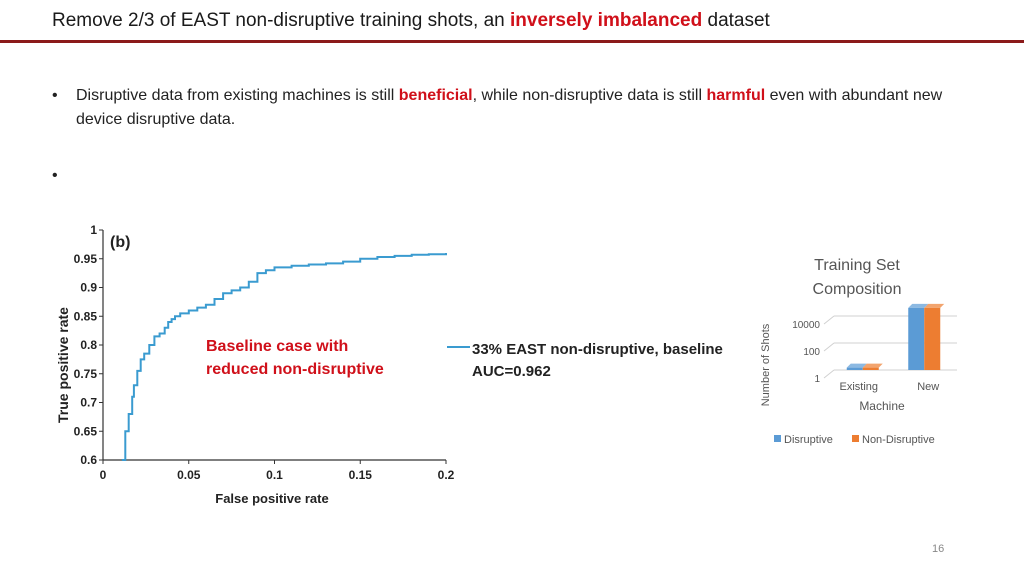 The width and height of the screenshot is (1024, 576). What do you see at coordinates (889, 387) in the screenshot?
I see `bar-category-labels: Existing New` at bounding box center [889, 387].